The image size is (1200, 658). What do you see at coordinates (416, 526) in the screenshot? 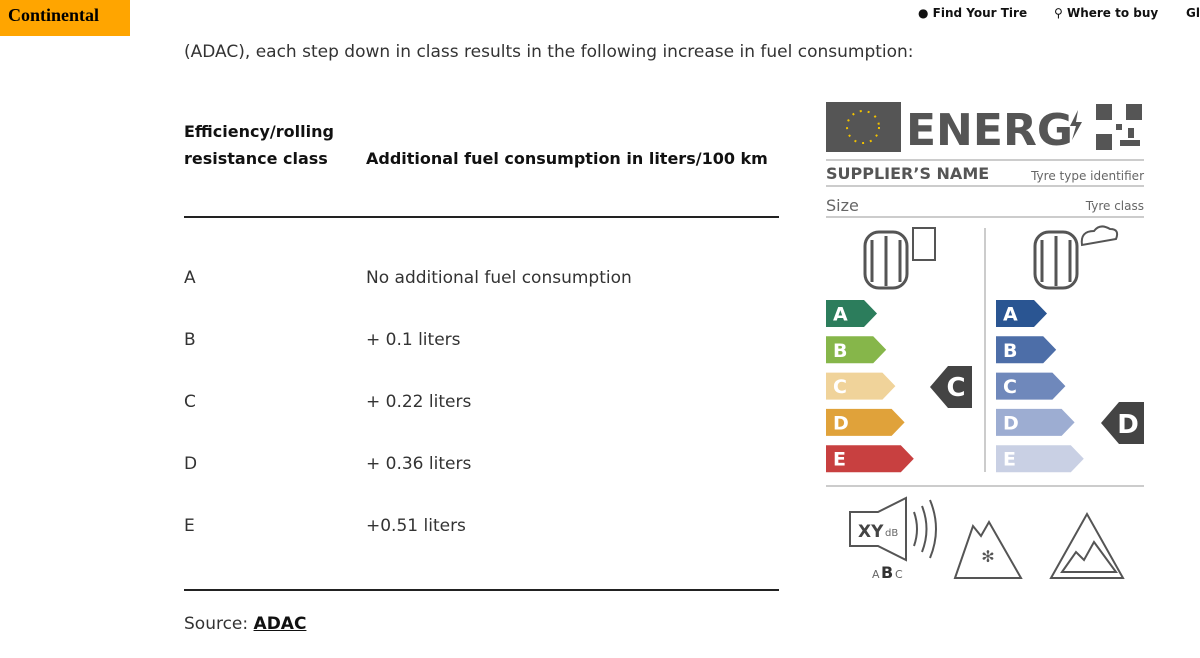
I see `table-cell: +0.51 liters` at bounding box center [416, 526].